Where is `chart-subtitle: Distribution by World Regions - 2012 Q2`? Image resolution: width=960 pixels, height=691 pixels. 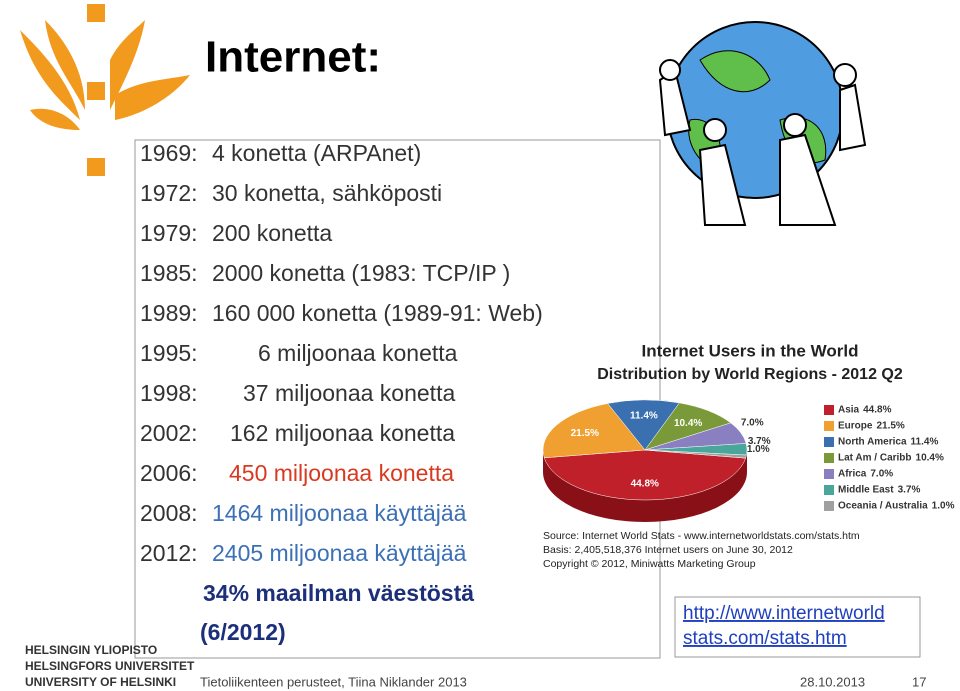 chart-subtitle: Distribution by World Regions - 2012 Q2 is located at coordinates (750, 374).